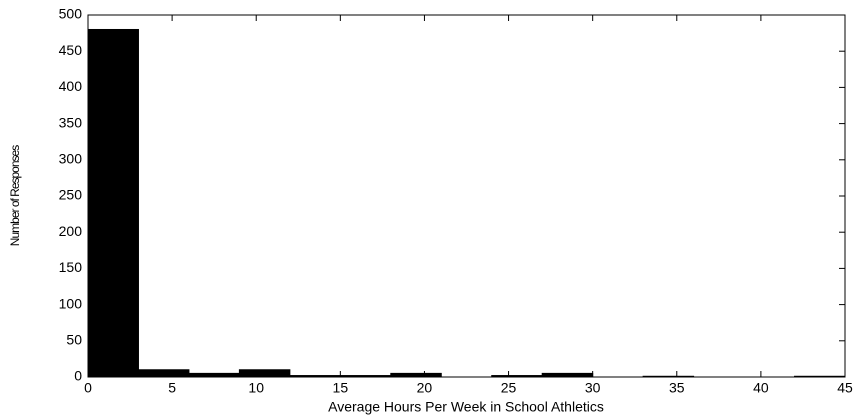 Image resolution: width=863 pixels, height=417 pixels. What do you see at coordinates (88, 388) in the screenshot?
I see `x-tick-label: 0` at bounding box center [88, 388].